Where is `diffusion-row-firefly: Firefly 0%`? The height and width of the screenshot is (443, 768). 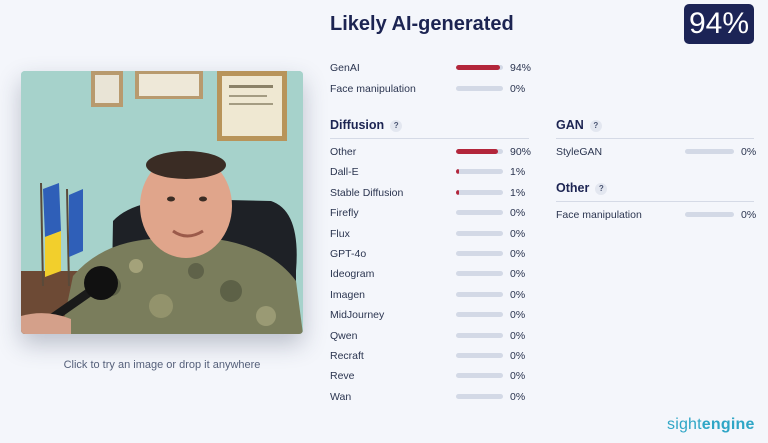 diffusion-row-firefly: Firefly 0% is located at coordinates (430, 213).